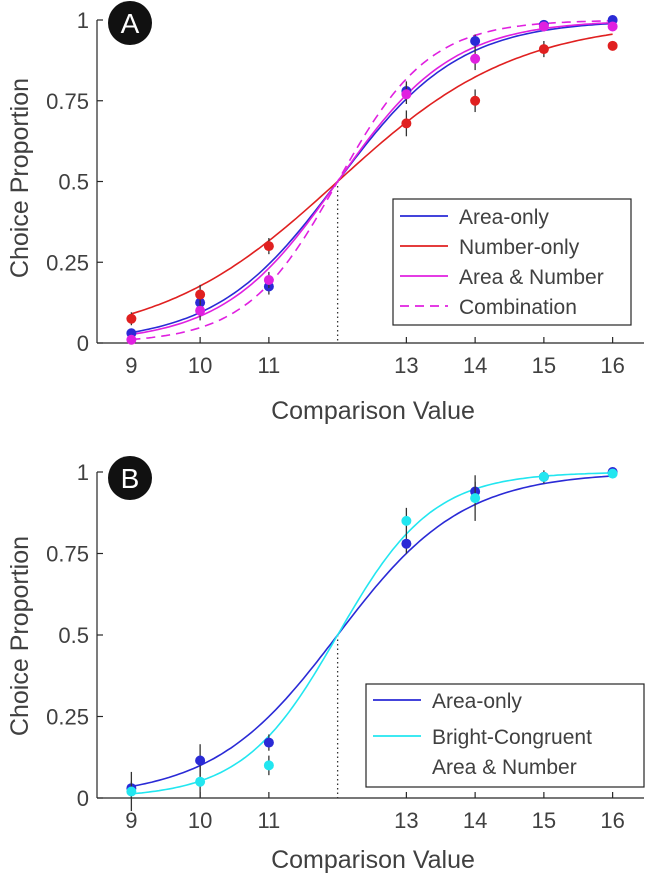 This screenshot has width=647, height=883. What do you see at coordinates (519, 247) in the screenshot?
I see `legend-label: Number-only` at bounding box center [519, 247].